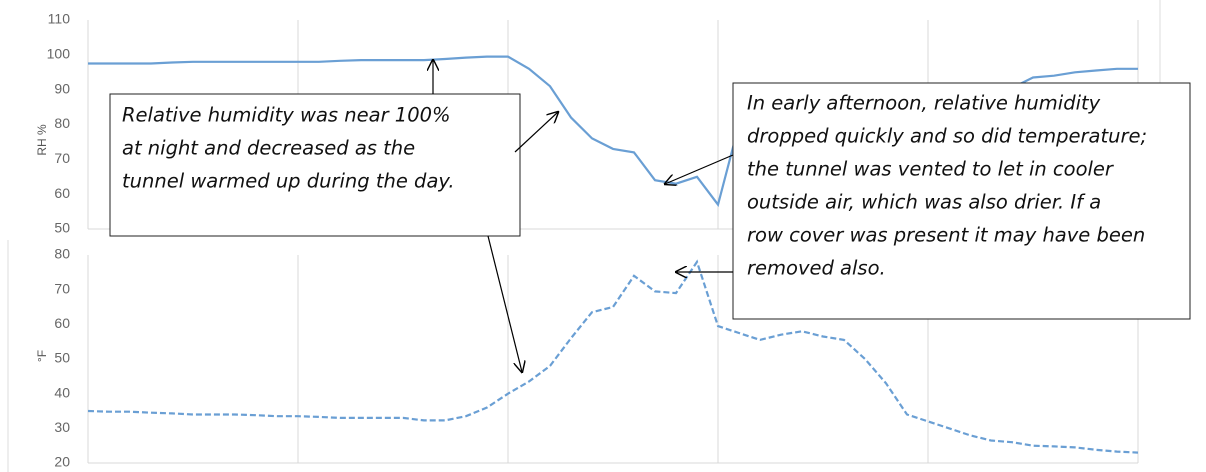 The height and width of the screenshot is (472, 1206). I want to click on y-axis-title: °F, so click(42, 356).